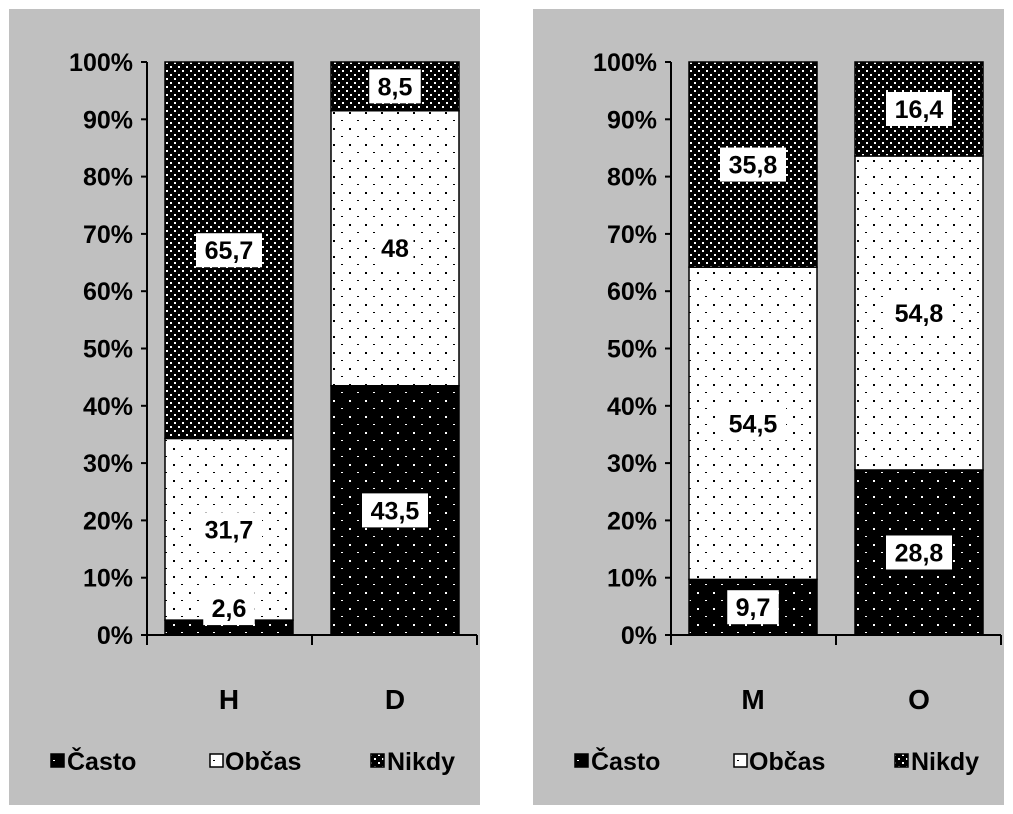 The width and height of the screenshot is (1013, 814). I want to click on data-label: 9,7, so click(753, 608).